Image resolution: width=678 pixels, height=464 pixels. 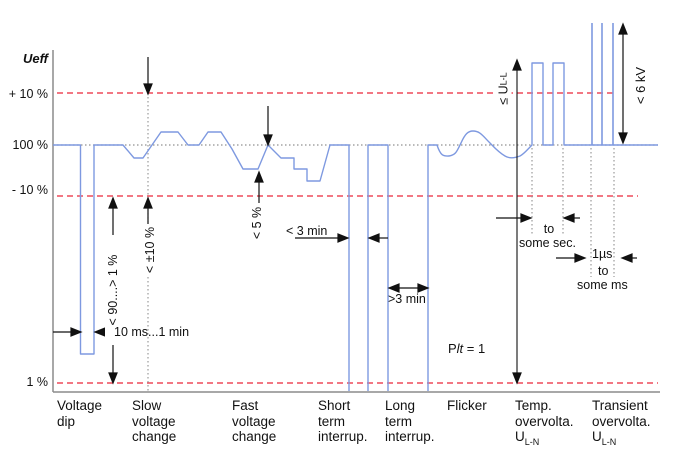 I want to click on transient-duration-label-3: some ms, so click(x=602, y=285).